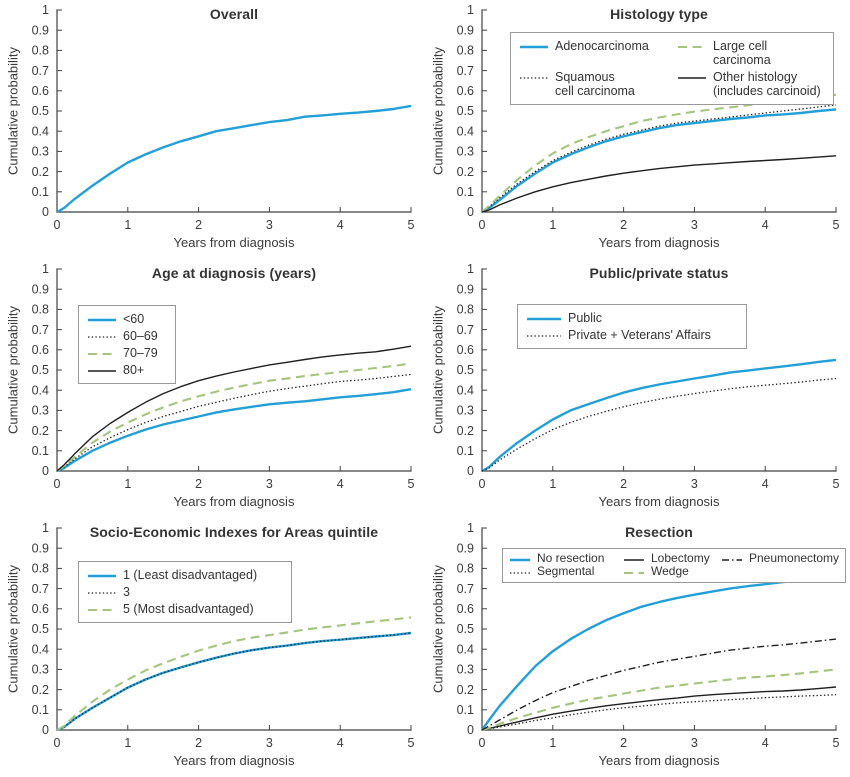  Describe the element at coordinates (571, 558) in the screenshot. I see `legend-label: No resection` at that location.